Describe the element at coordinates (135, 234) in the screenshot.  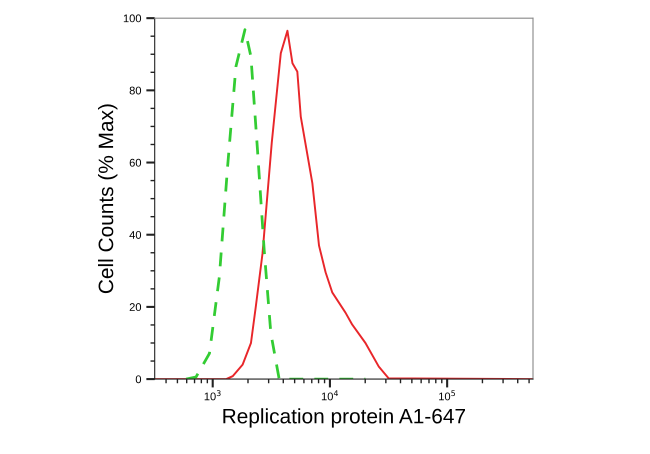
I see `y-tick-label: 40` at that location.